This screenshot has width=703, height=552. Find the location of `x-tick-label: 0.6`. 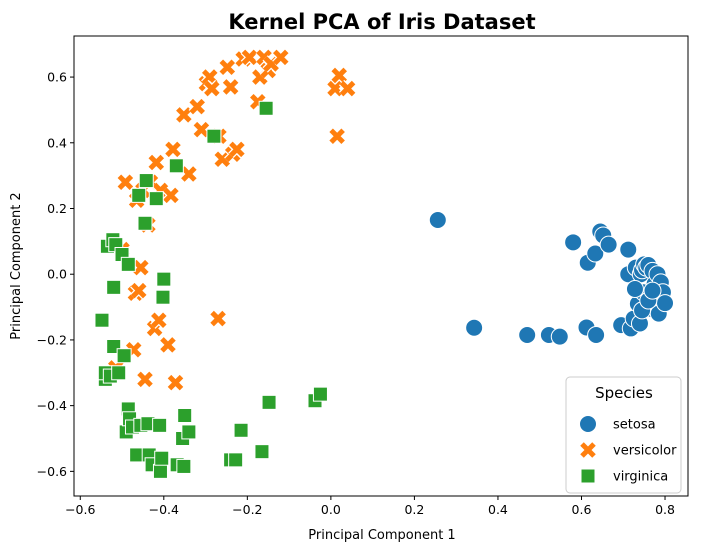

x-tick-label: 0.6 is located at coordinates (582, 509).